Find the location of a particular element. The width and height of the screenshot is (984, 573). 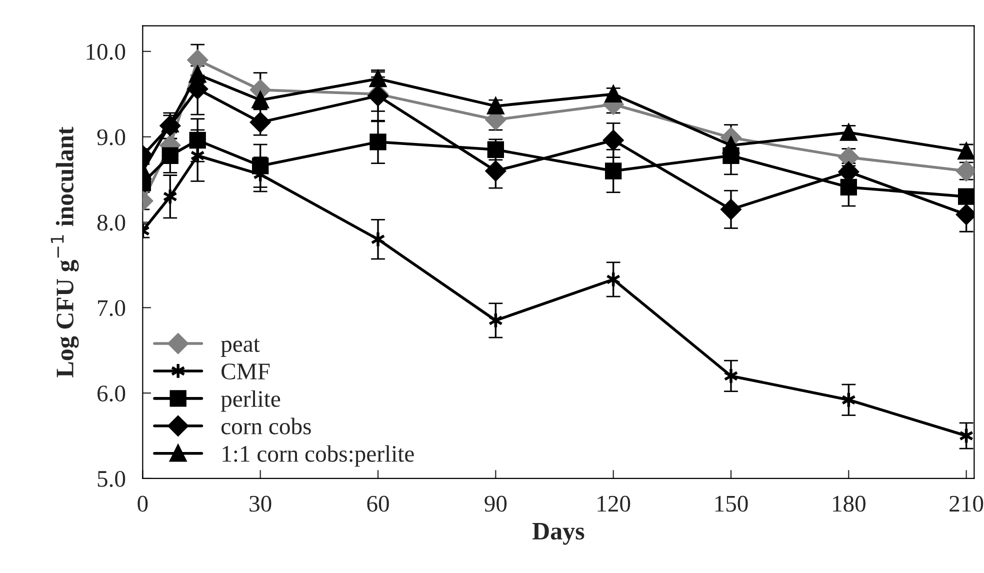

x-tick-label: 150 is located at coordinates (731, 504).